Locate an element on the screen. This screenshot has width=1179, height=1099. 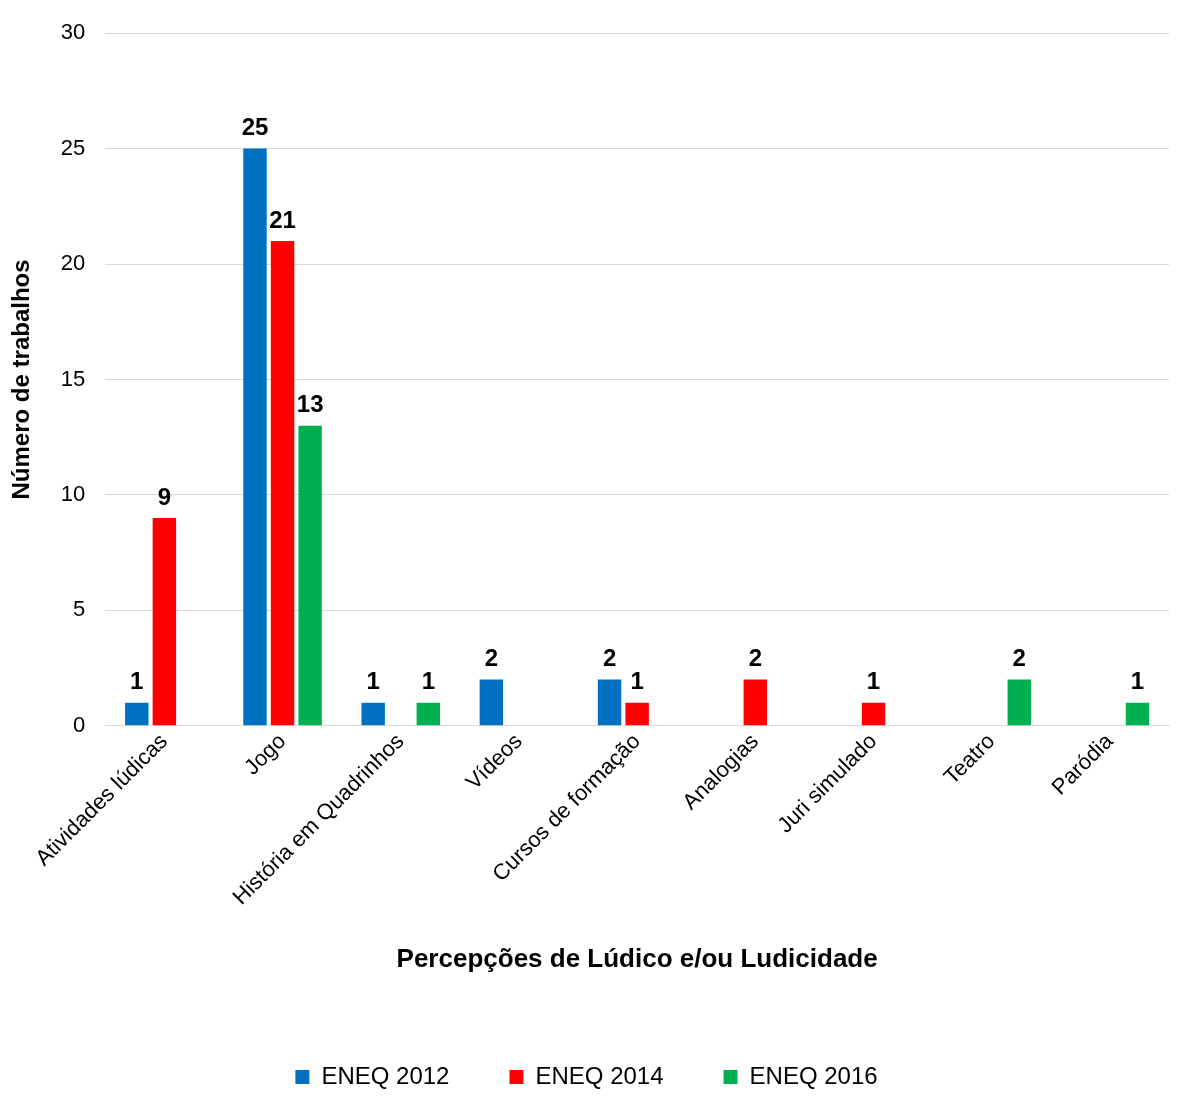
y-tick-label: 25 is located at coordinates (73, 147).